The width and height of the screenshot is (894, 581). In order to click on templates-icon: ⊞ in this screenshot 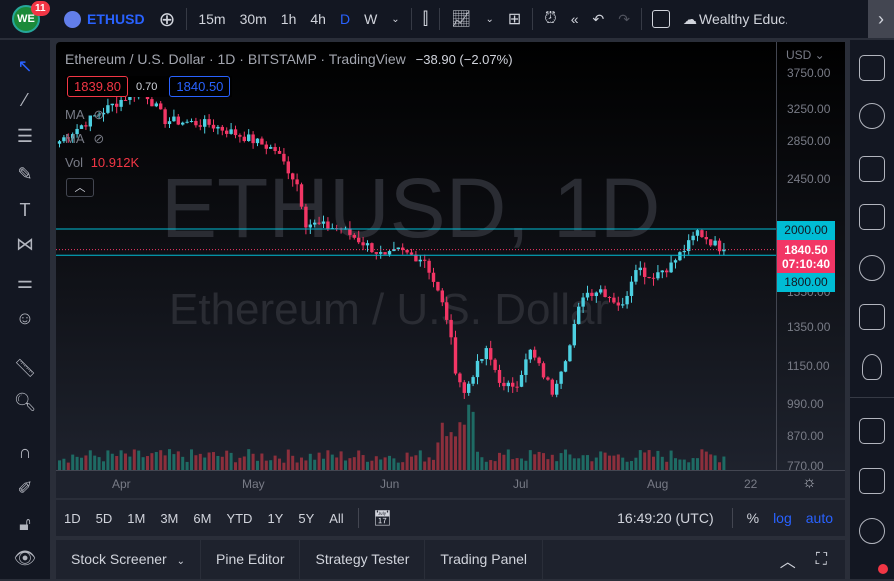, I will do `click(514, 19)`.